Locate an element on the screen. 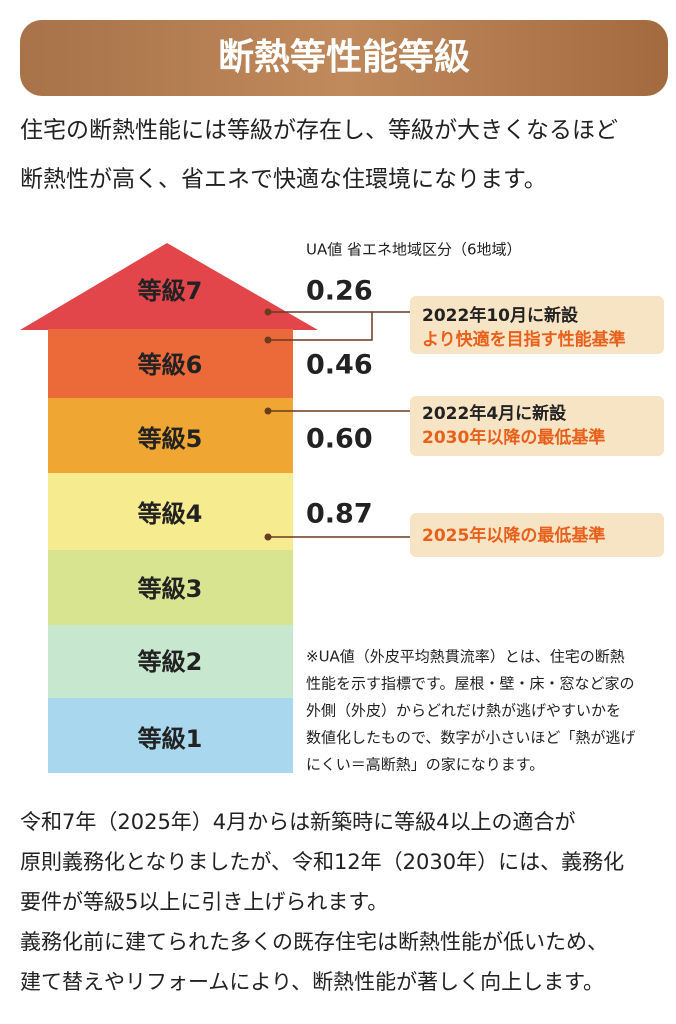 The width and height of the screenshot is (676, 1024). body-line: 要件が等級5以上に引き上げられます。 is located at coordinates (204, 902).